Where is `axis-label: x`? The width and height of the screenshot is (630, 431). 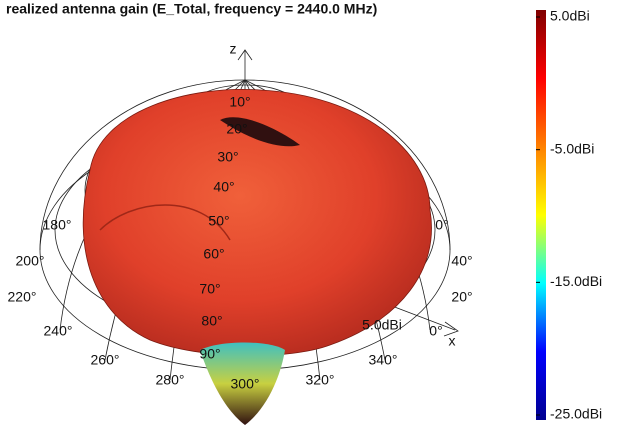 axis-label: x is located at coordinates (452, 341).